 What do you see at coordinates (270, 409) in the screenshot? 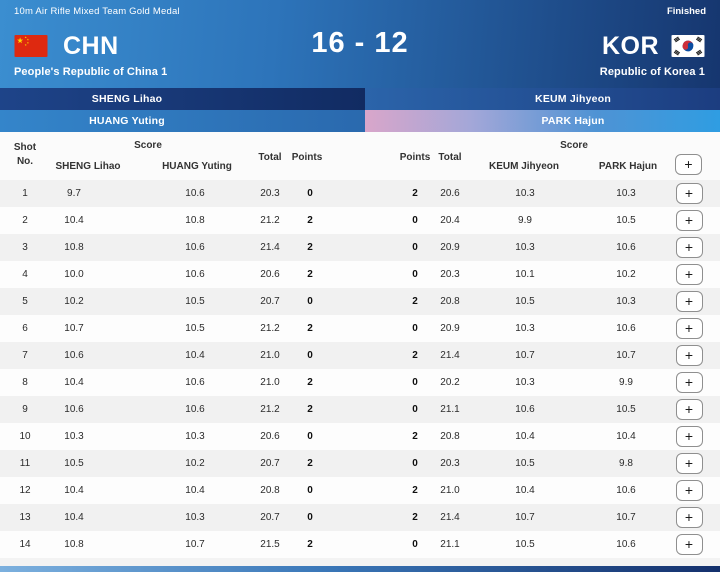
I see `cell-home-total: 21.2` at bounding box center [270, 409].